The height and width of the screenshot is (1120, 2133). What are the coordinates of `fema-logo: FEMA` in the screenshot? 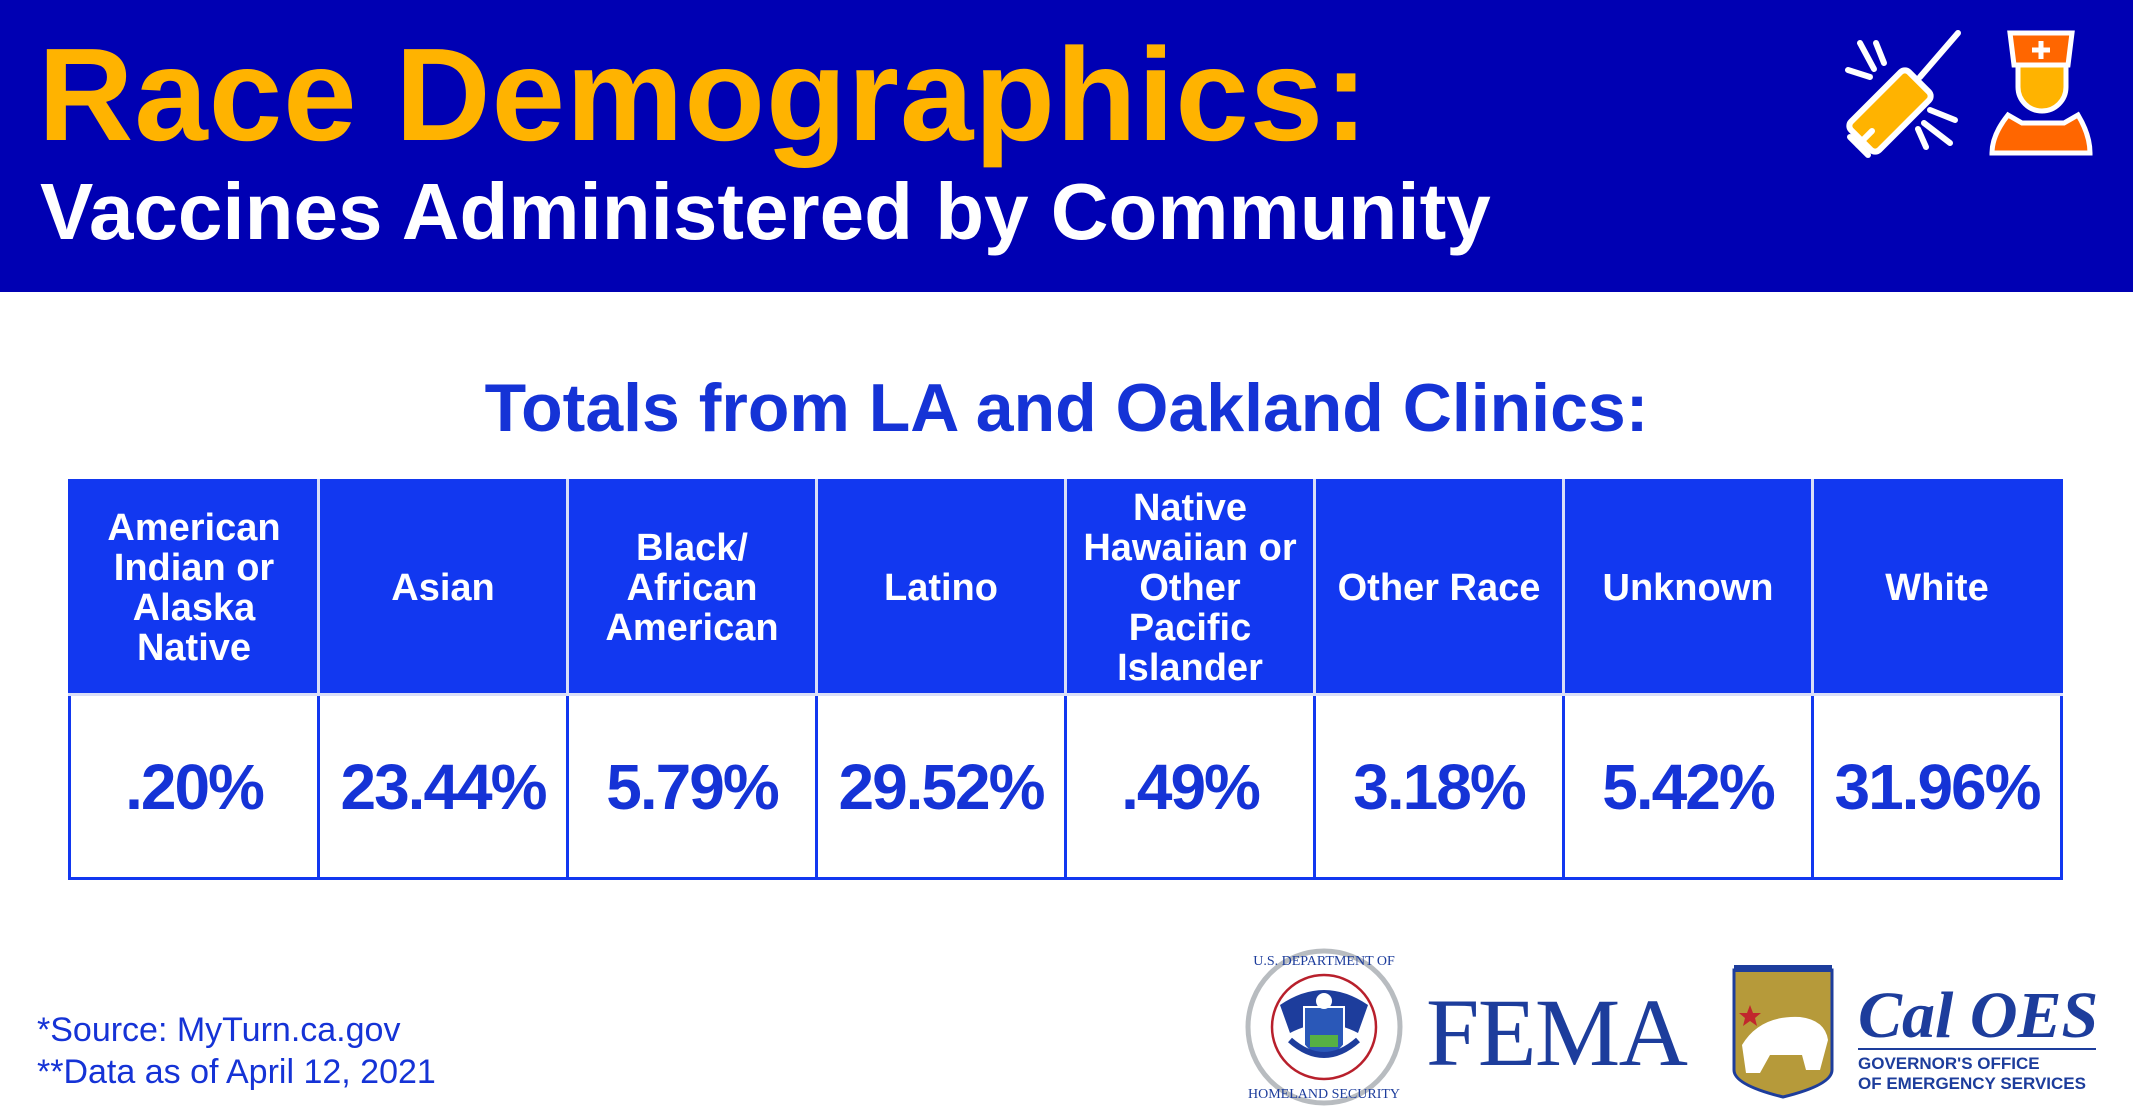 It's located at (1557, 1032).